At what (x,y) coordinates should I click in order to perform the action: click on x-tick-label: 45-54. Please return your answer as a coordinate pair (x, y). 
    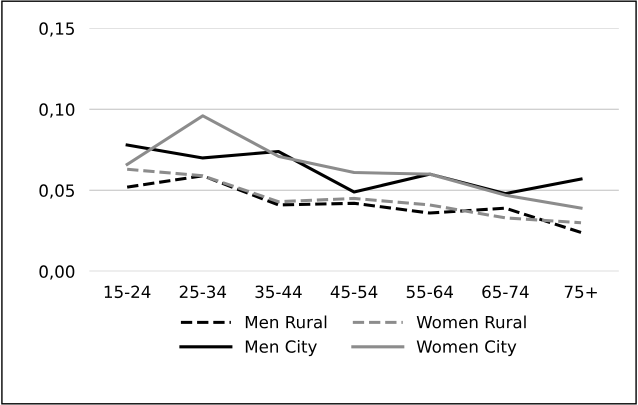
    Looking at the image, I should click on (354, 292).